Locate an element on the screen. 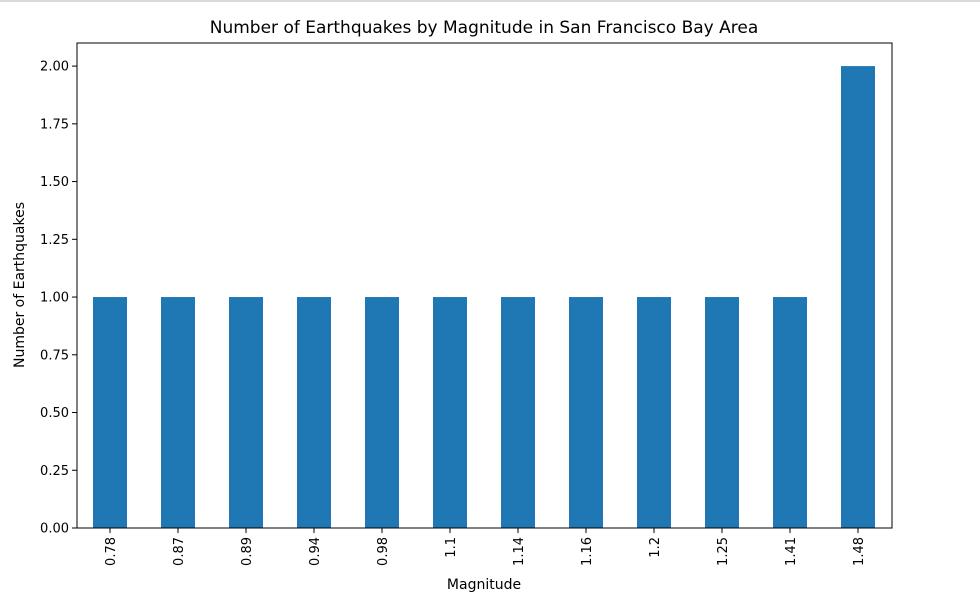  bar-1.2 is located at coordinates (654, 412).